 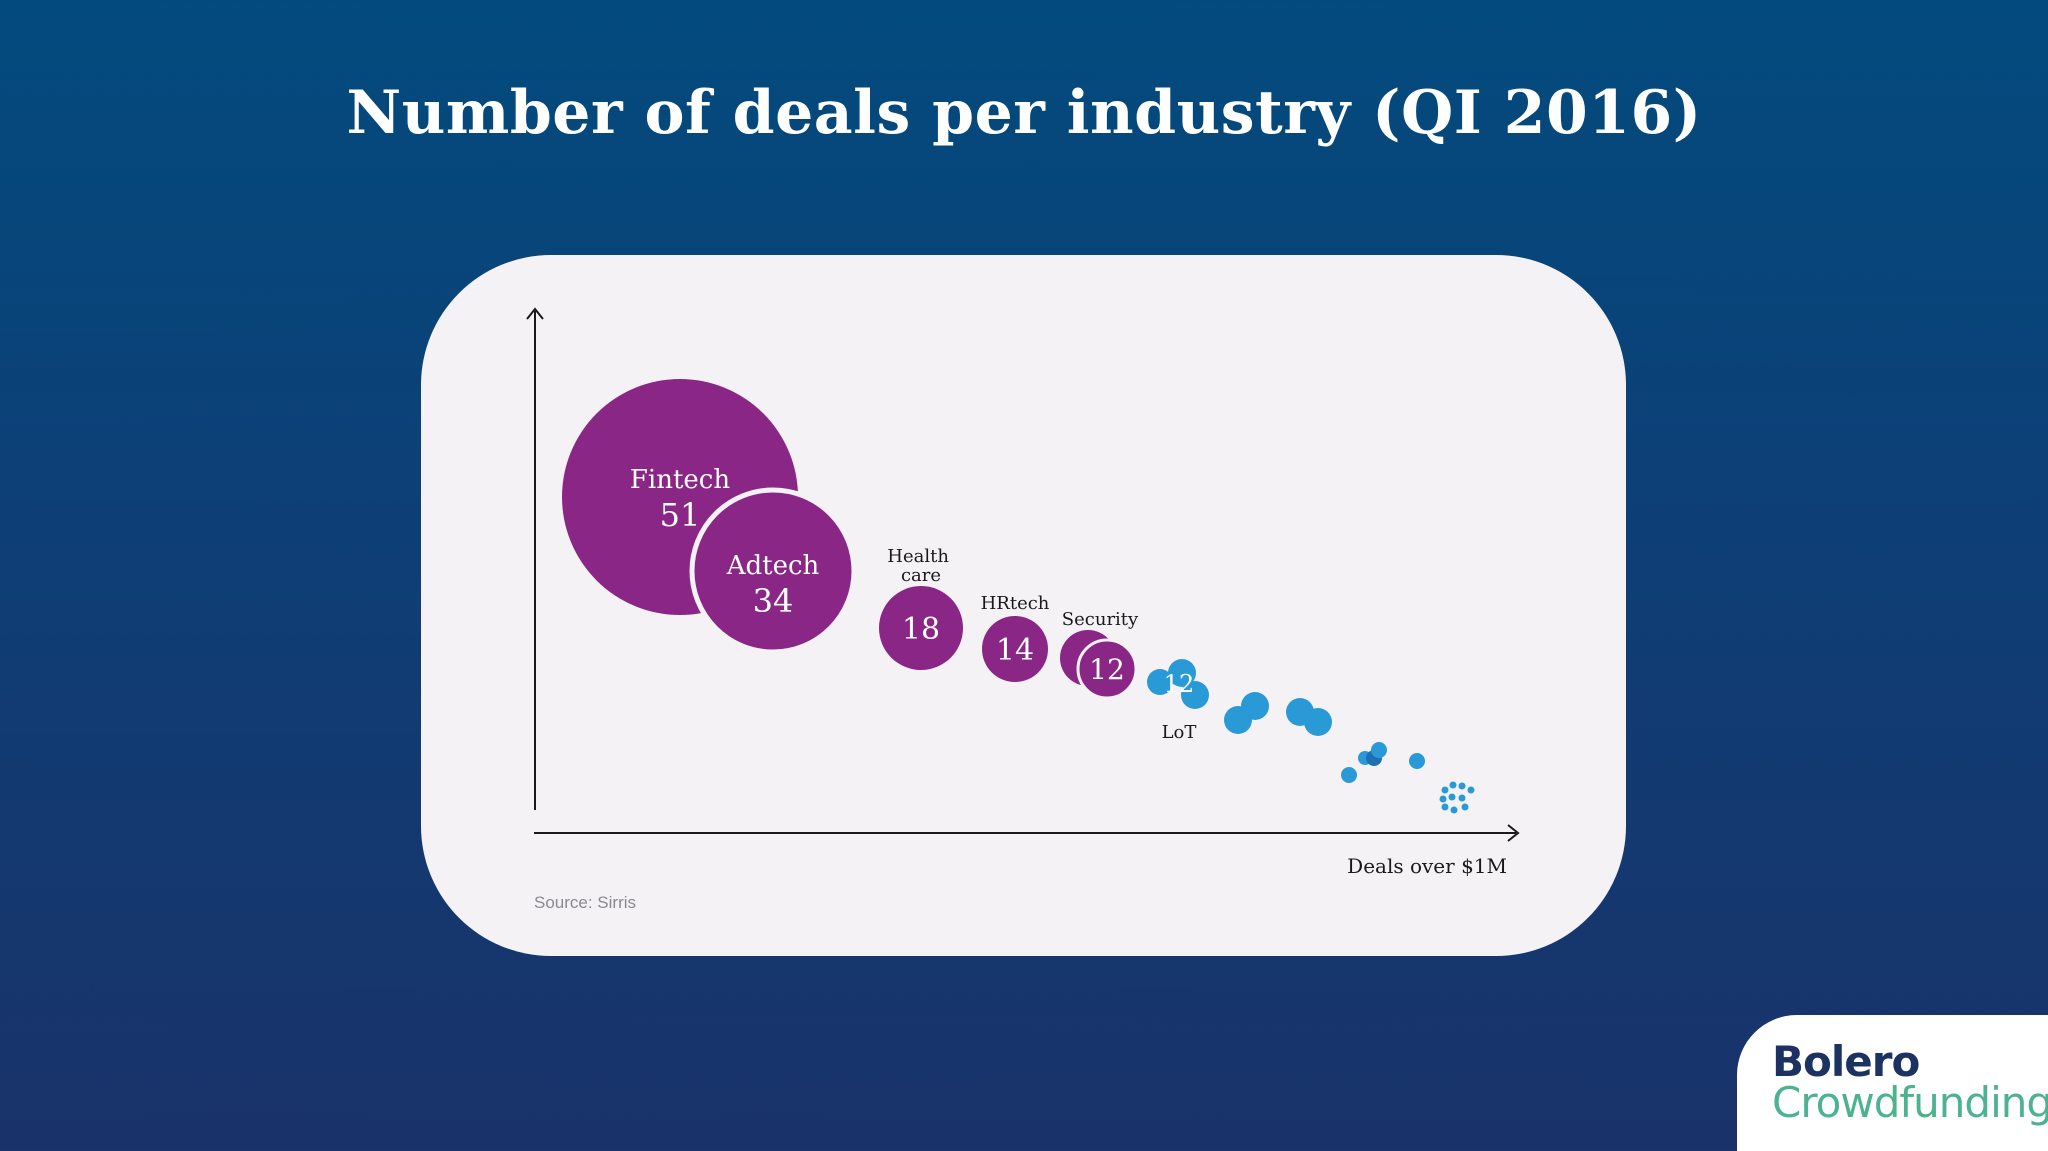 I want to click on bubble-lot-c, so click(x=1195, y=695).